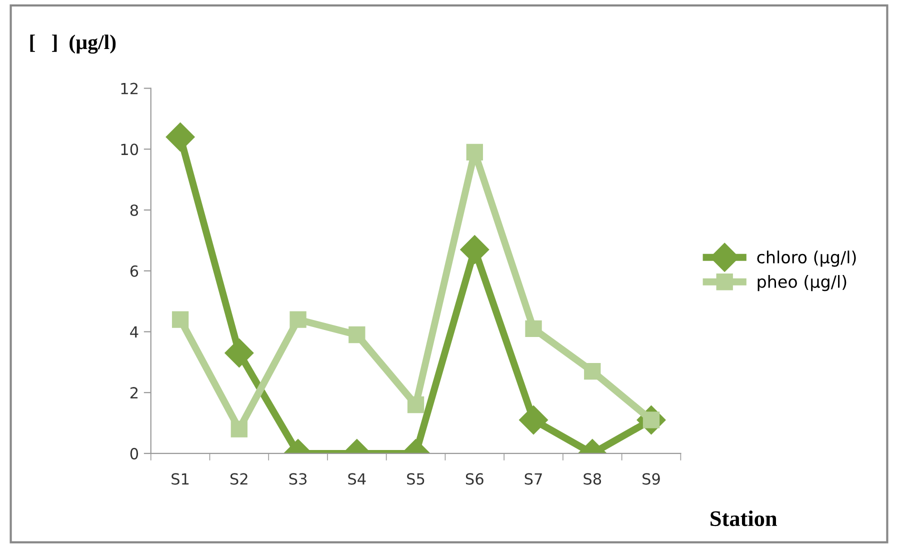 The image size is (898, 545). What do you see at coordinates (129, 150) in the screenshot?
I see `y-tick-label: 10` at bounding box center [129, 150].